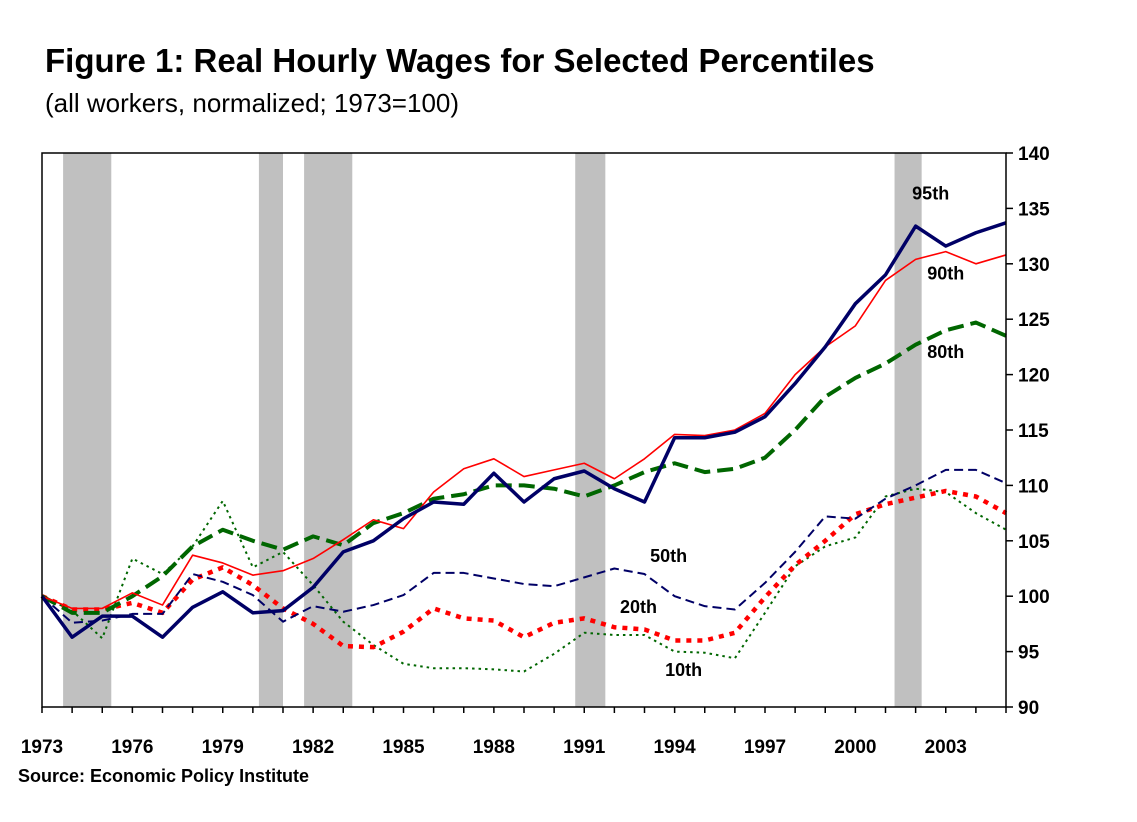 The height and width of the screenshot is (822, 1137). Describe the element at coordinates (252, 103) in the screenshot. I see `chart-subtitle: (all workers, normalized; 1973=100)` at that location.